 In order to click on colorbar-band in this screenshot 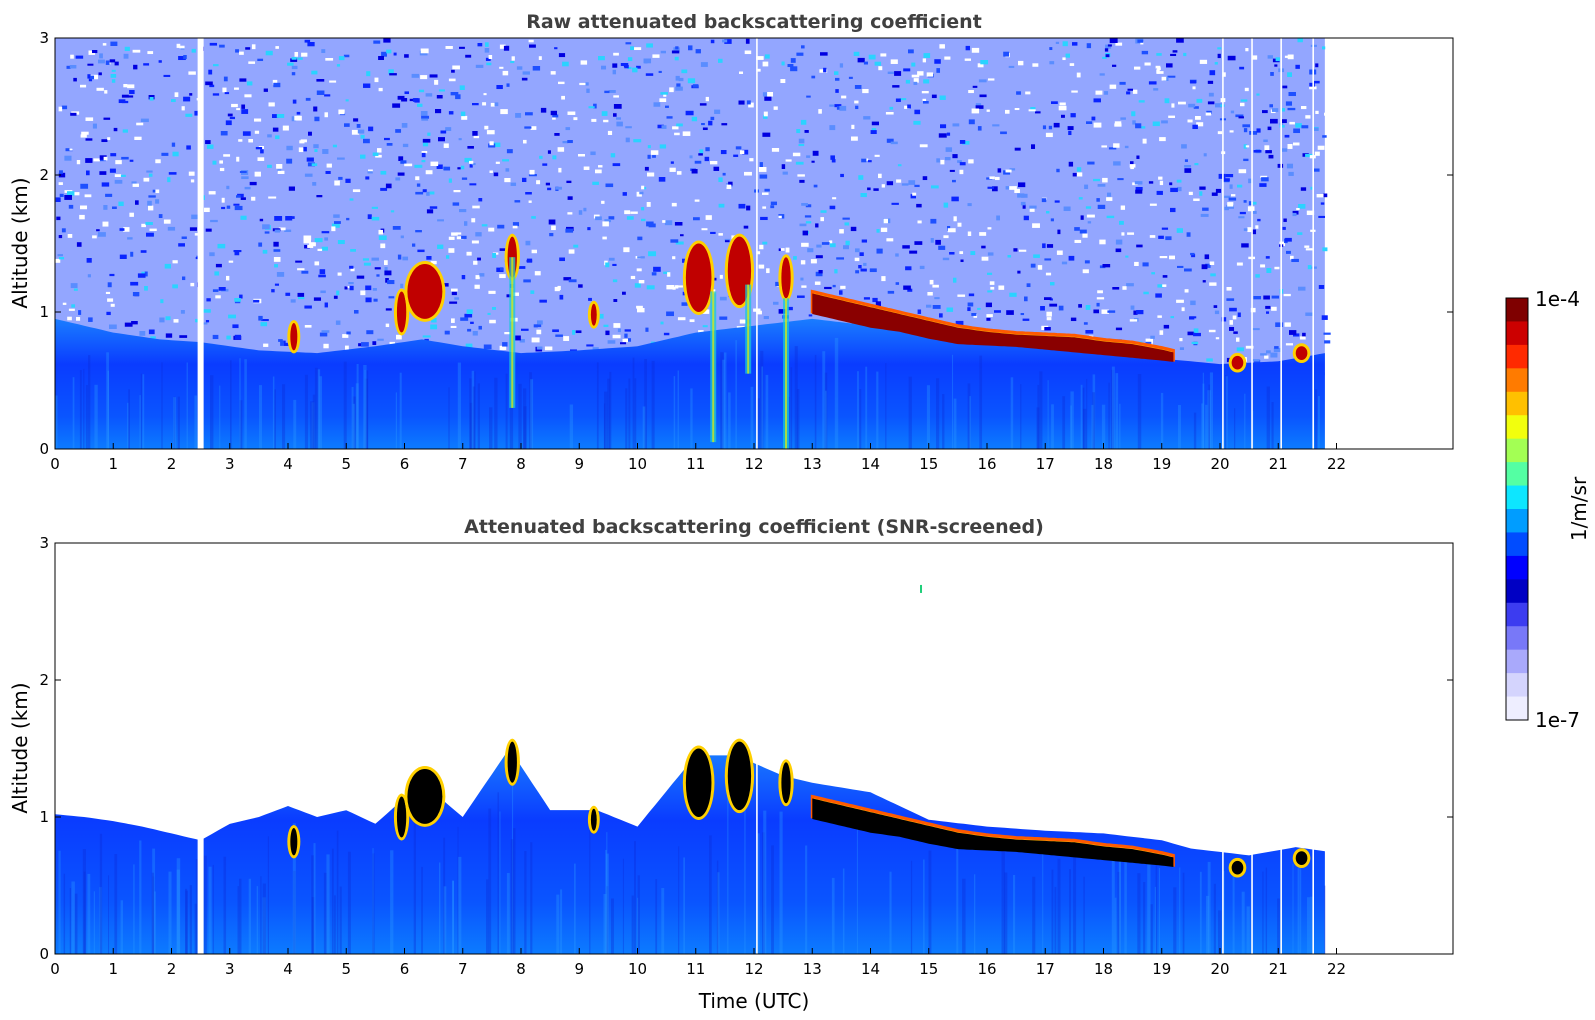, I will do `click(1517, 567)`.